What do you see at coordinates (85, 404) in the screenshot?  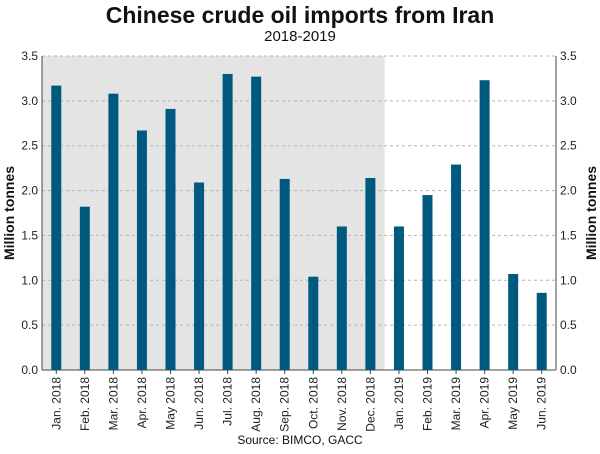 I see `x-tick-label: Feb. 2018` at bounding box center [85, 404].